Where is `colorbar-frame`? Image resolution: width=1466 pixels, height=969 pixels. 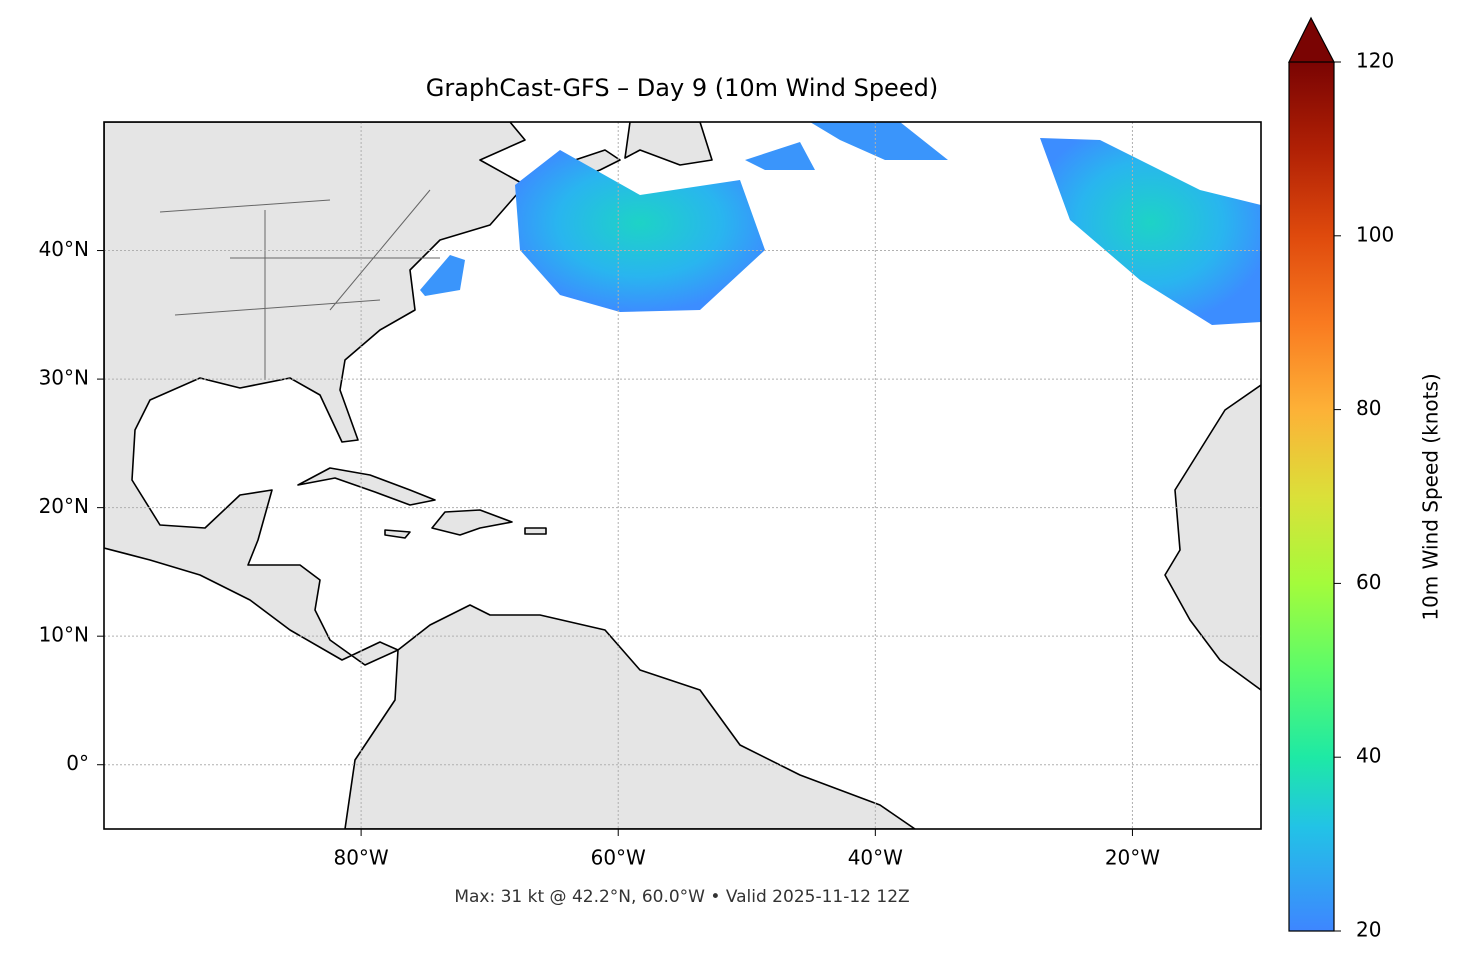 colorbar-frame is located at coordinates (1311, 497).